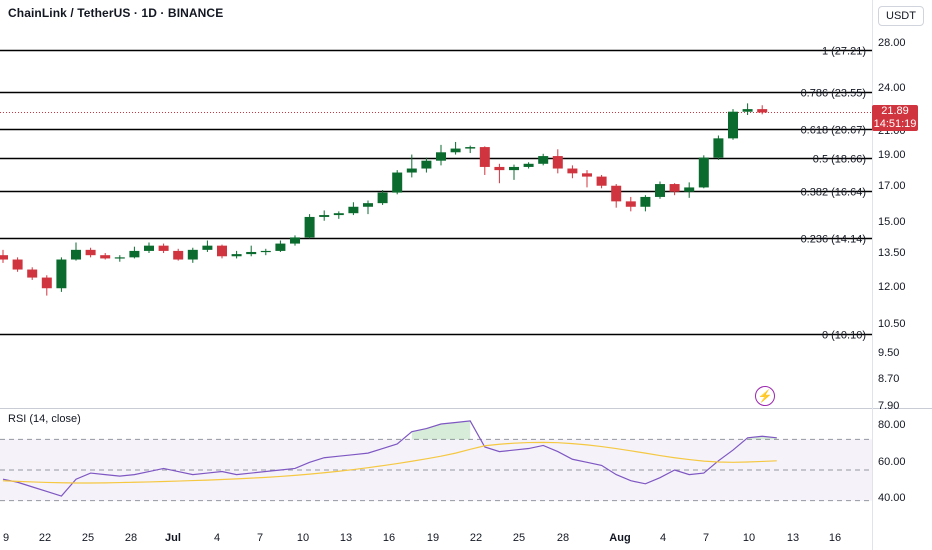 The height and width of the screenshot is (550, 932). I want to click on time-tick-label: Jul, so click(173, 538).